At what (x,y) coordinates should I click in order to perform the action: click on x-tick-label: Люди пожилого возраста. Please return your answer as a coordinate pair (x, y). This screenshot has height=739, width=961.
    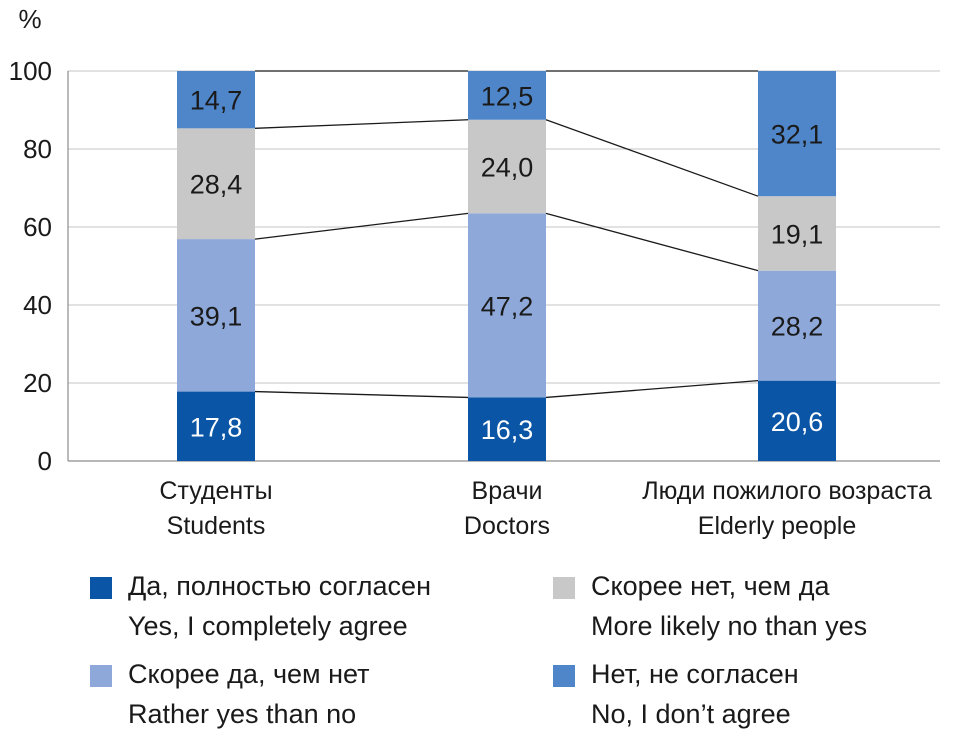
    Looking at the image, I should click on (787, 491).